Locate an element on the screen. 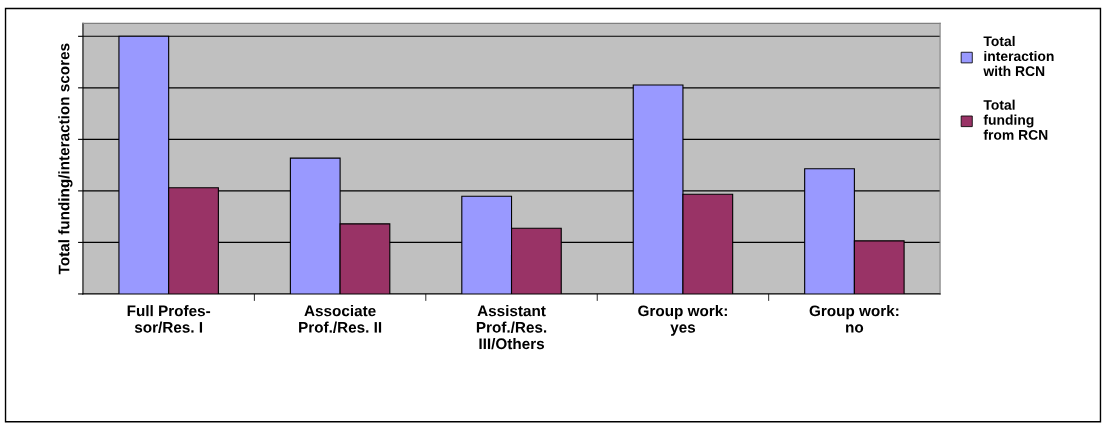 Image resolution: width=1106 pixels, height=426 pixels. x-tick-label: Assistant Prof./Res. III/Others is located at coordinates (511, 327).